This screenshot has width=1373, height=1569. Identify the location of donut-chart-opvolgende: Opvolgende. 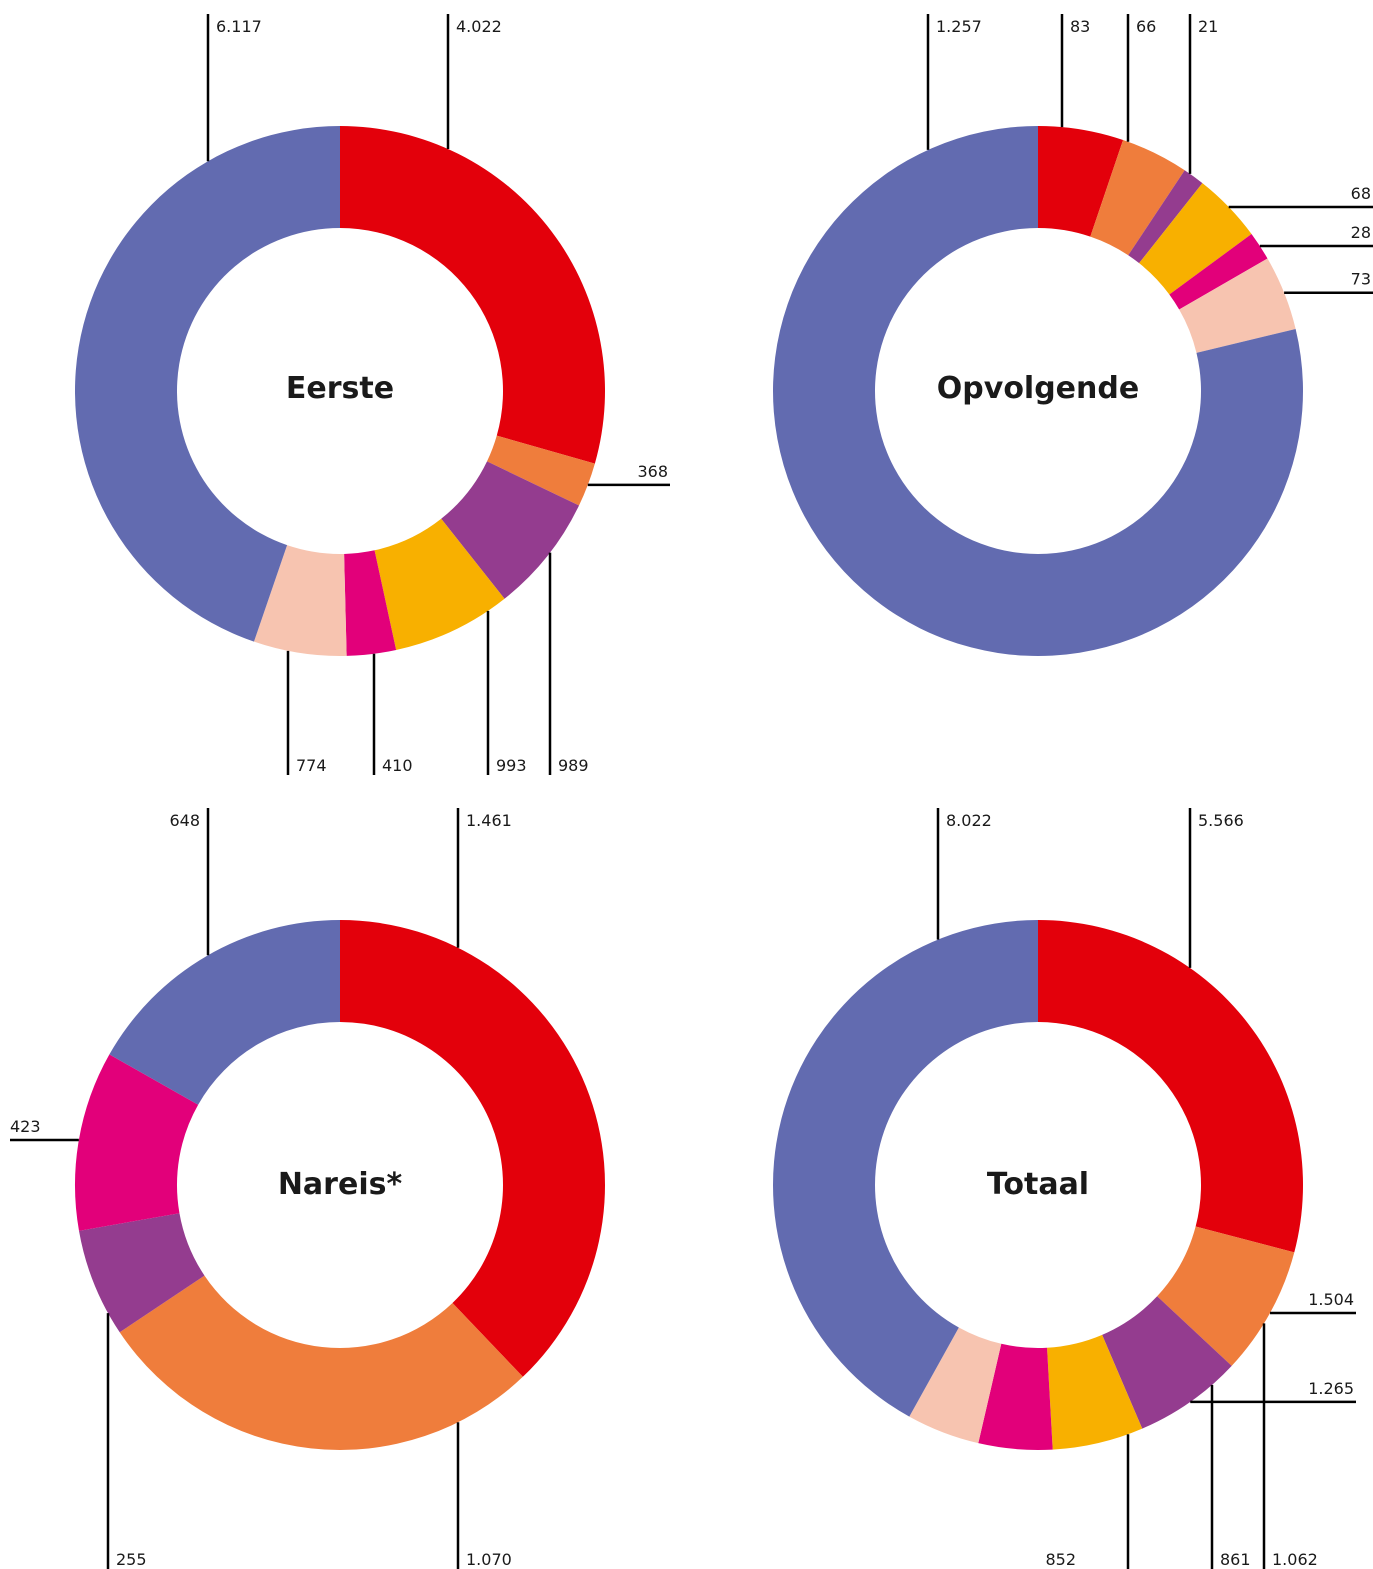
(1038, 391).